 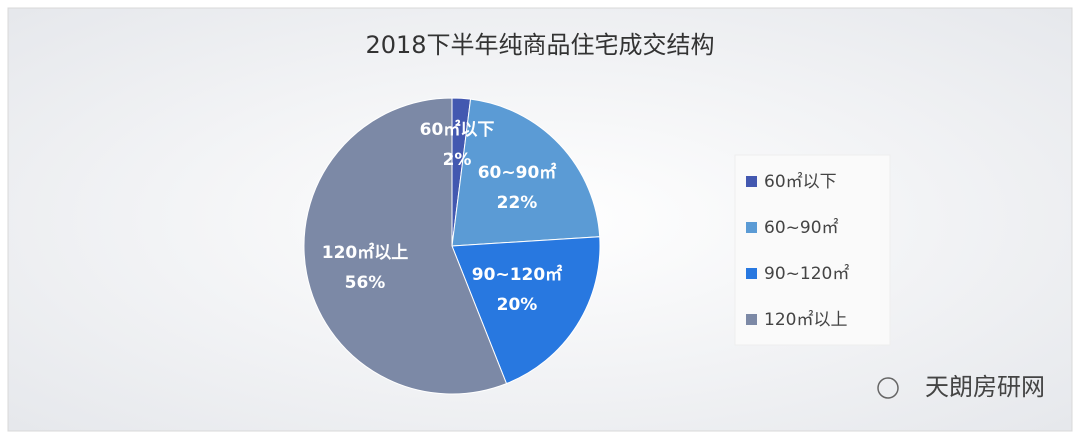 What do you see at coordinates (457, 160) in the screenshot?
I see `data-label-value: 2%` at bounding box center [457, 160].